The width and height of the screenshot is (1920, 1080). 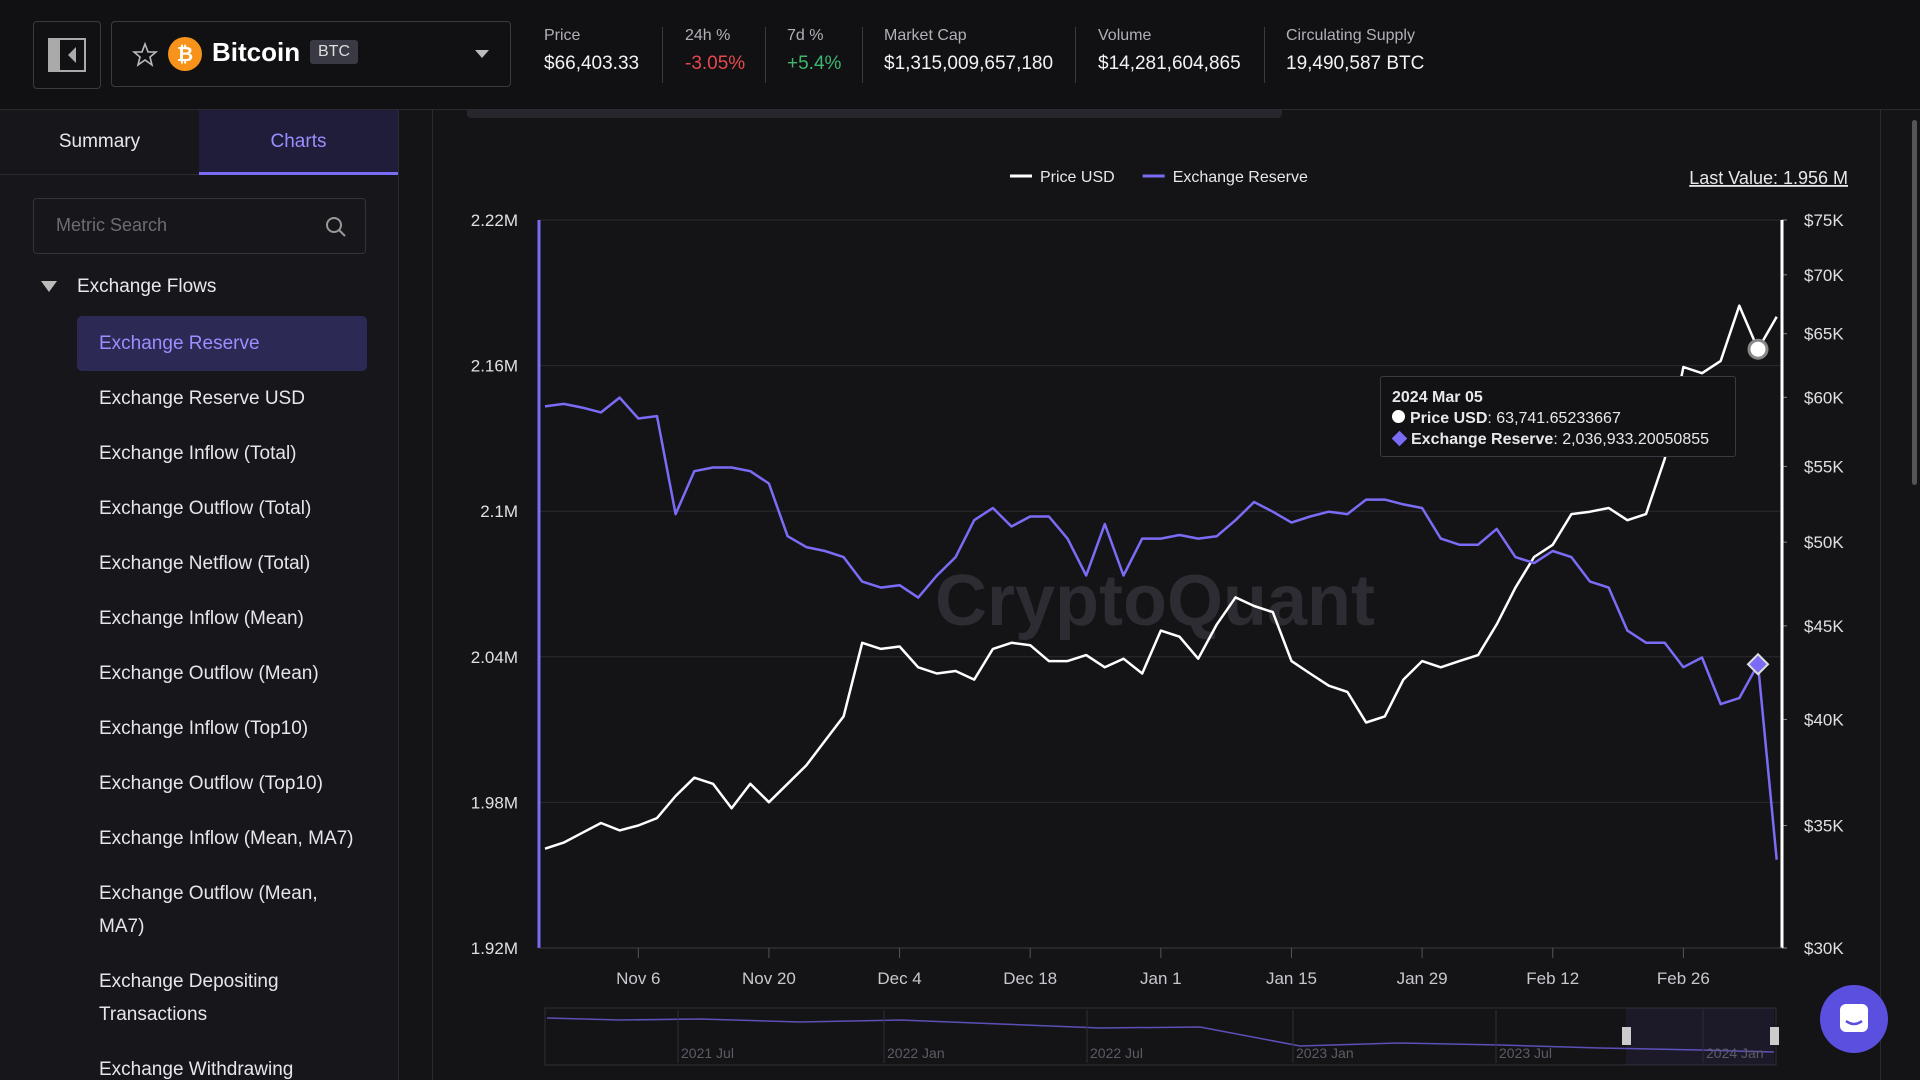 I want to click on dropdown-arrow, so click(x=482, y=54).